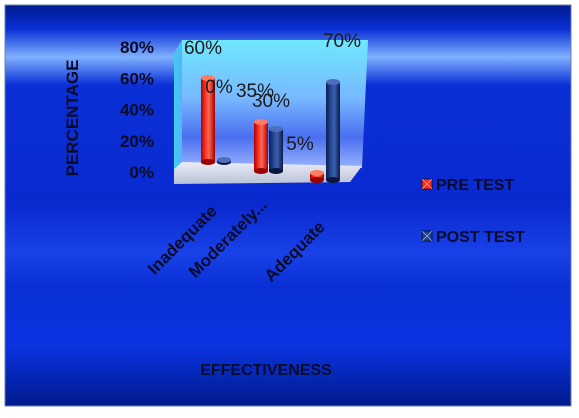  I want to click on plot-back-wall, so click(275, 105).